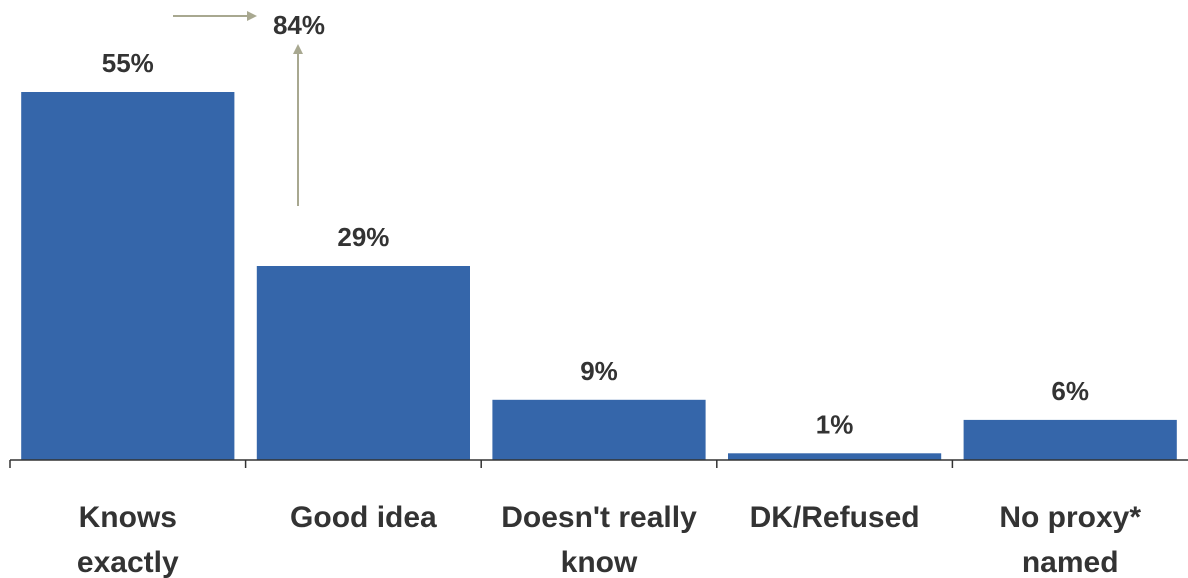 The width and height of the screenshot is (1188, 578). Describe the element at coordinates (1070, 391) in the screenshot. I see `data-label: 6%` at that location.